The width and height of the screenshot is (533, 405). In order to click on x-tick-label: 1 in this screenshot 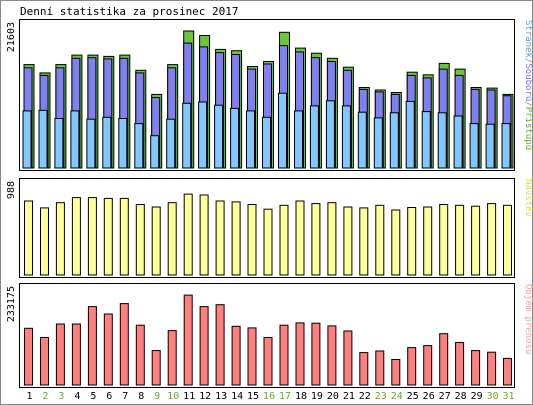, I will do `click(29, 396)`.